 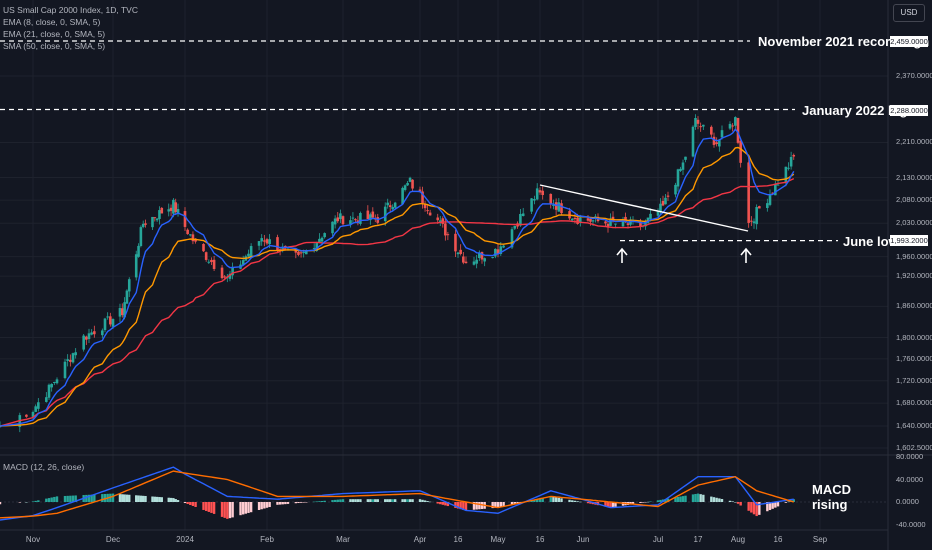 What do you see at coordinates (397, 494) in the screenshot?
I see `signal-line` at bounding box center [397, 494].